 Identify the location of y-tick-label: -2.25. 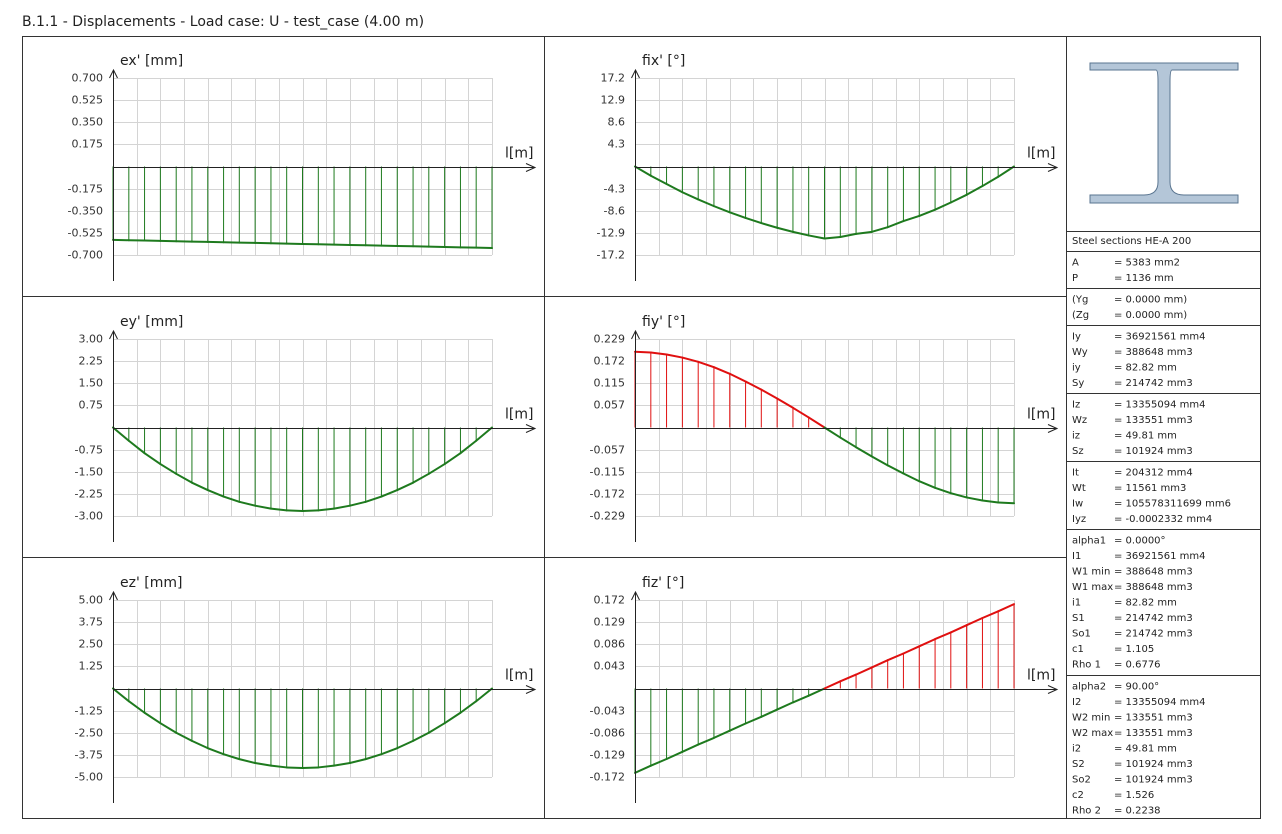
(89, 494).